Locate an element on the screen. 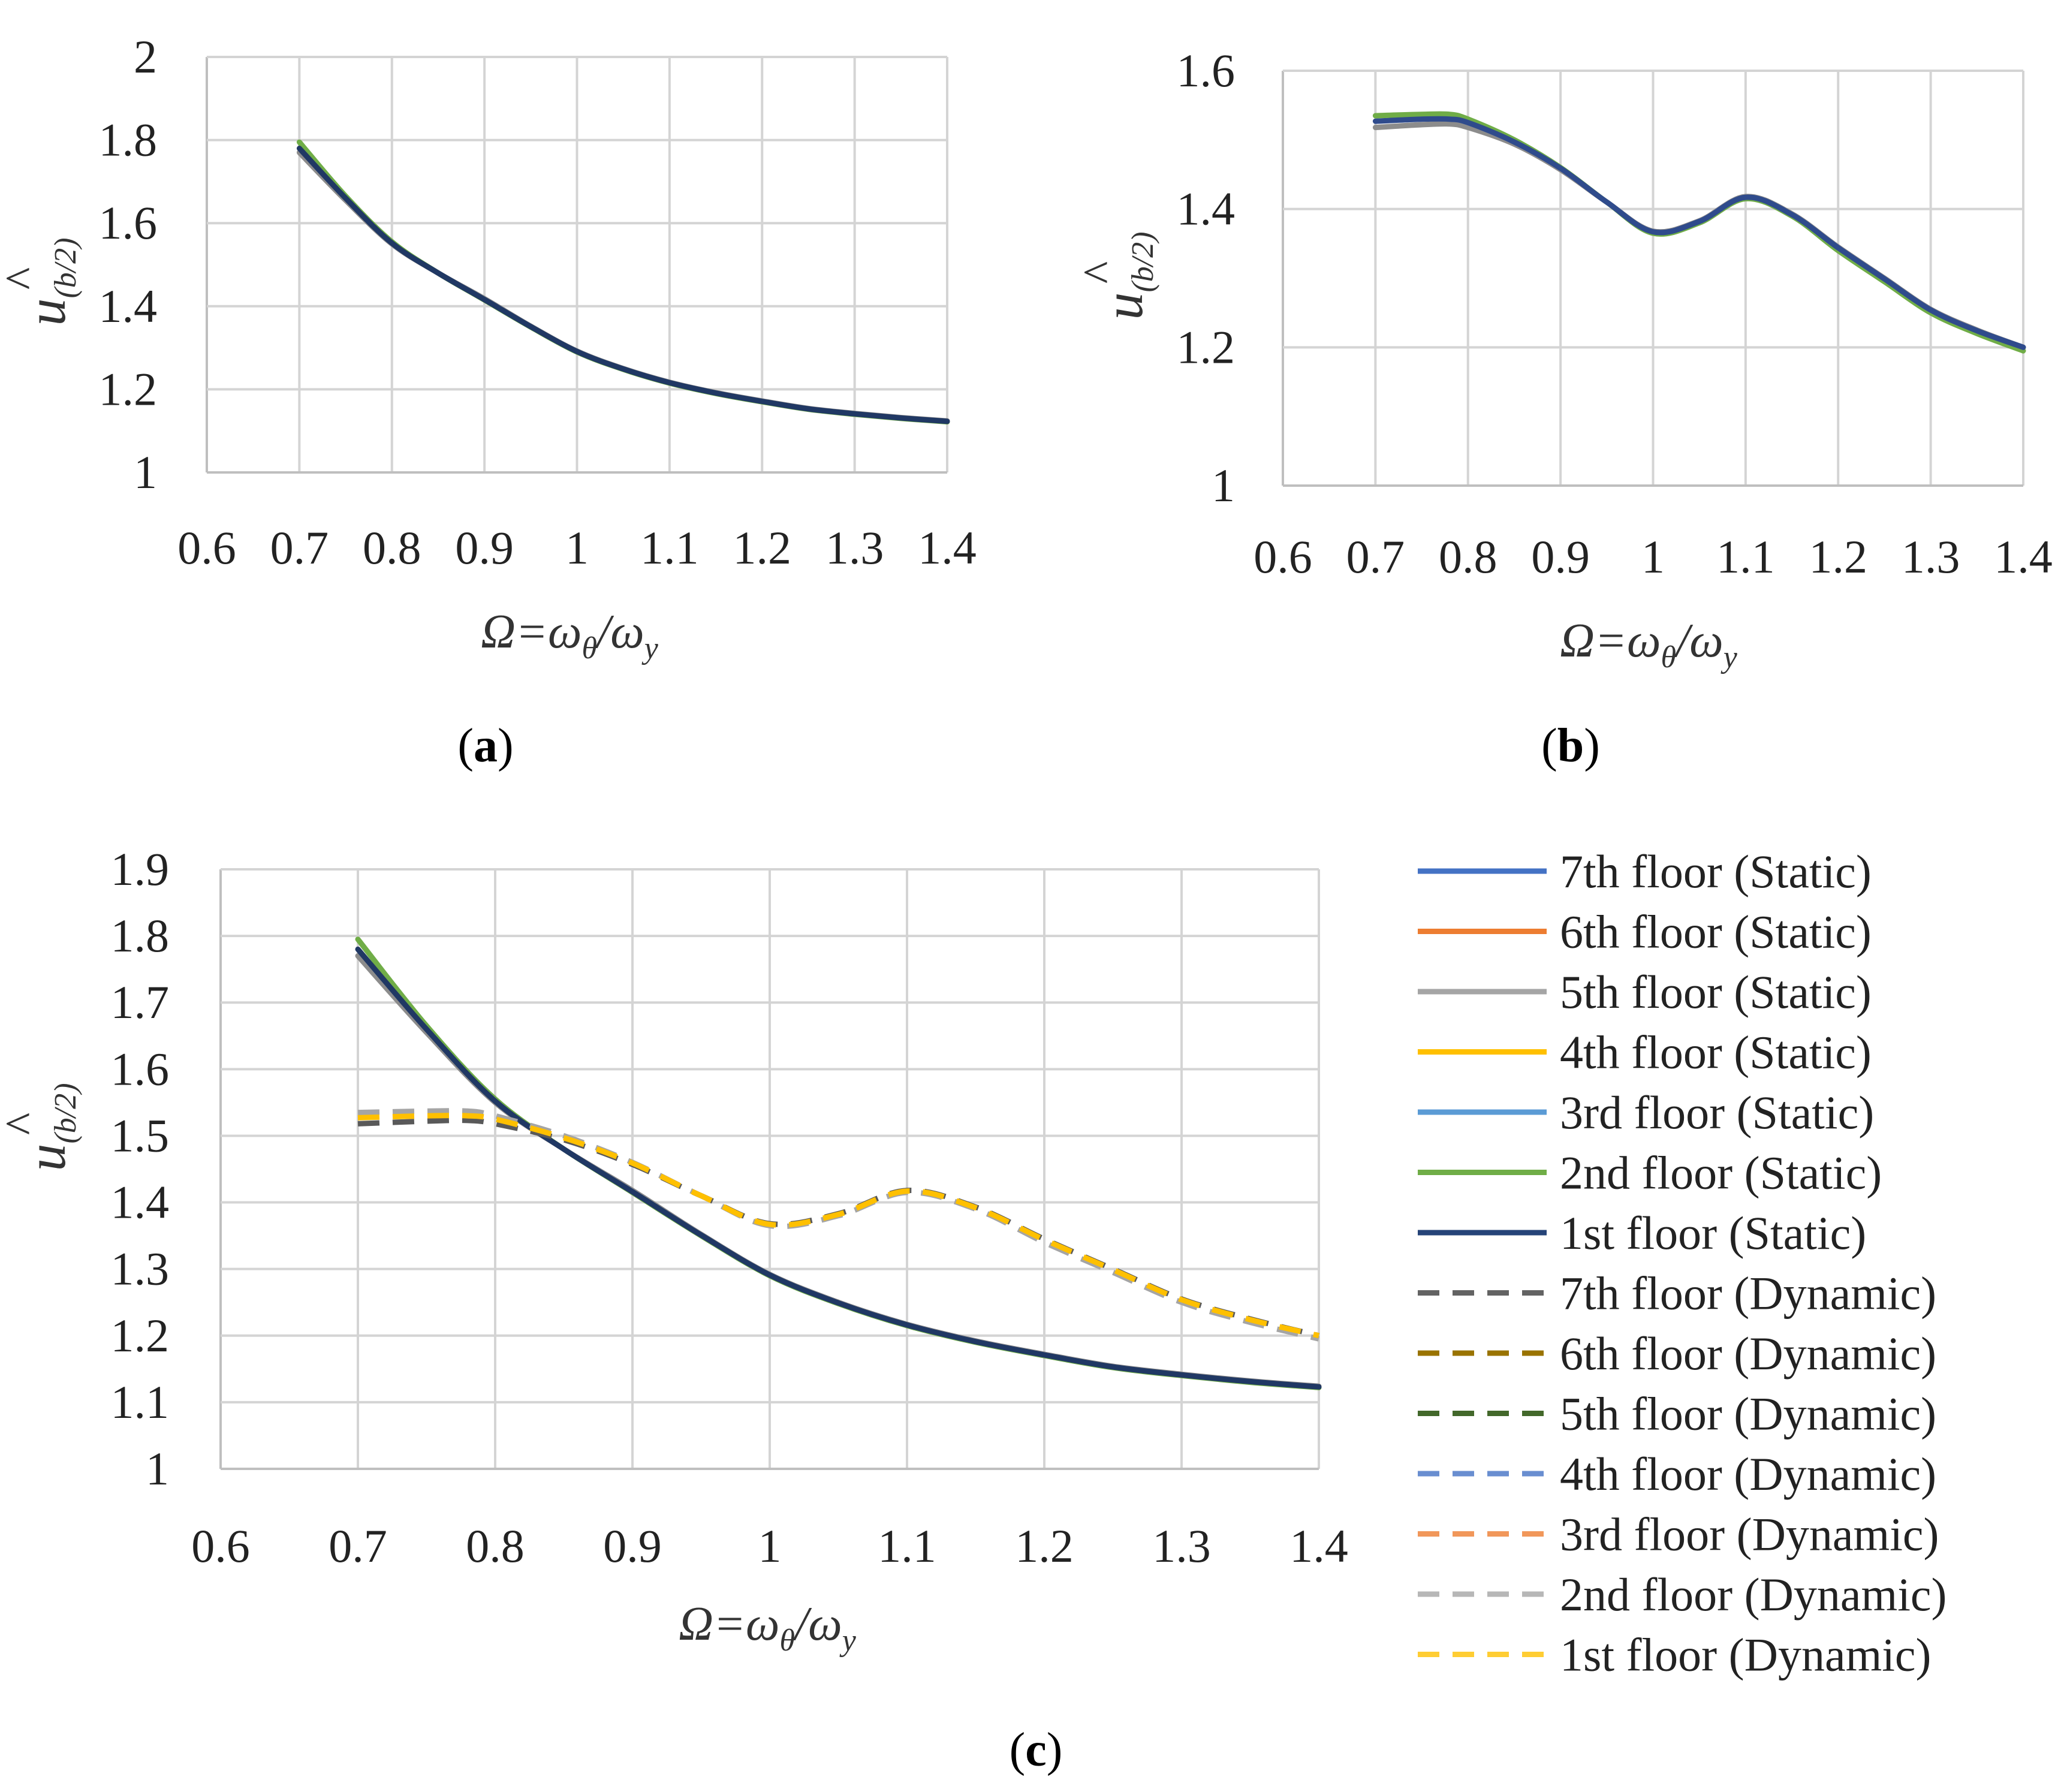  legend-label: 5th floor (Static) is located at coordinates (1716, 992).